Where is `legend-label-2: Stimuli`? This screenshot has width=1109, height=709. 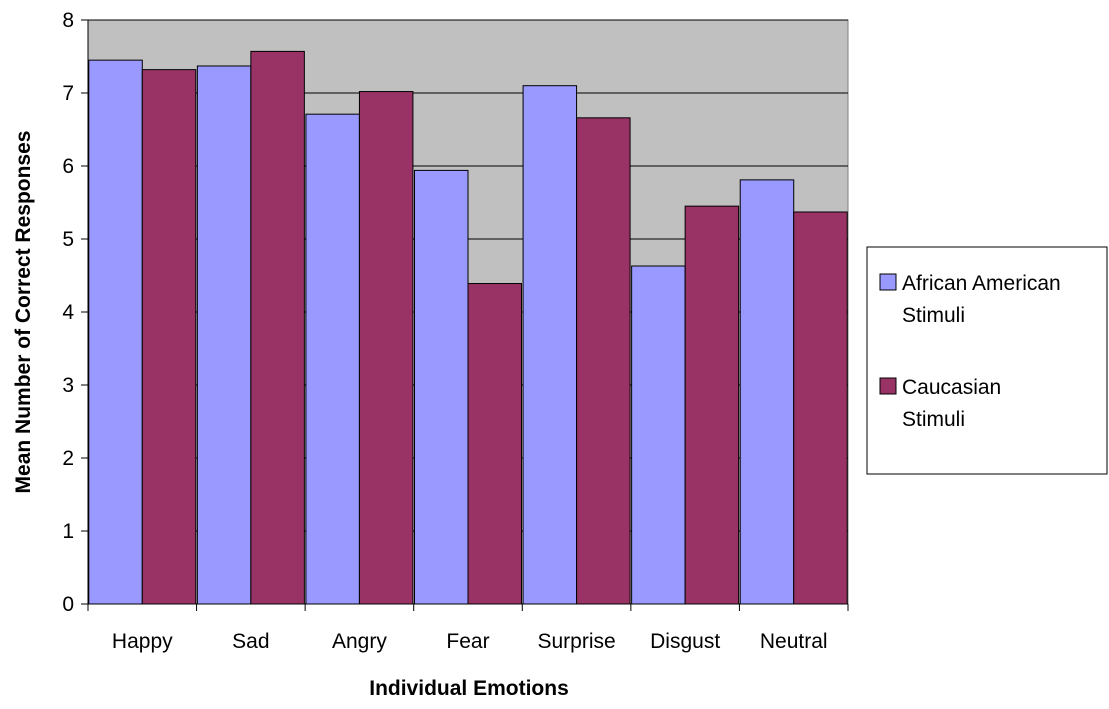
legend-label-2: Stimuli is located at coordinates (933, 419).